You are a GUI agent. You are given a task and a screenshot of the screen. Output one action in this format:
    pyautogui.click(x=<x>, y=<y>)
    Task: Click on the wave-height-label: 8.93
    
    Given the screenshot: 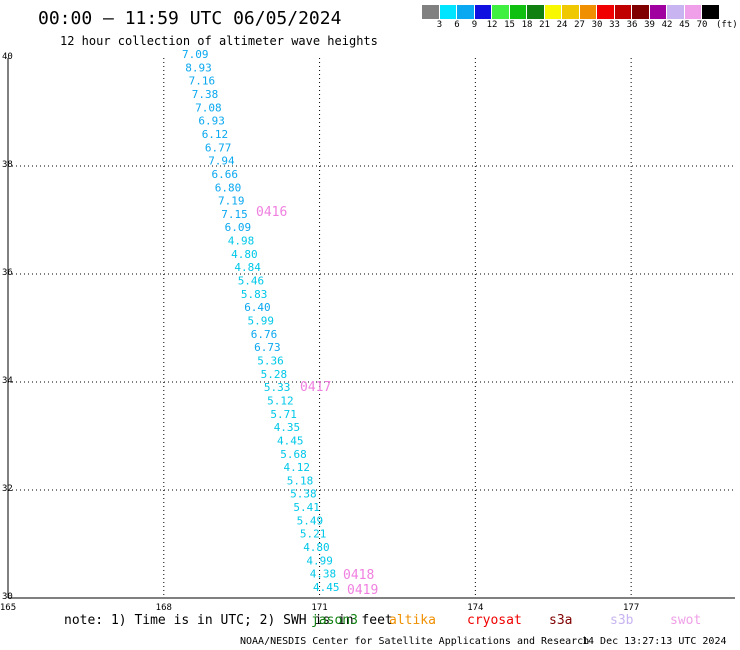 What is the action you would take?
    pyautogui.click(x=198, y=67)
    